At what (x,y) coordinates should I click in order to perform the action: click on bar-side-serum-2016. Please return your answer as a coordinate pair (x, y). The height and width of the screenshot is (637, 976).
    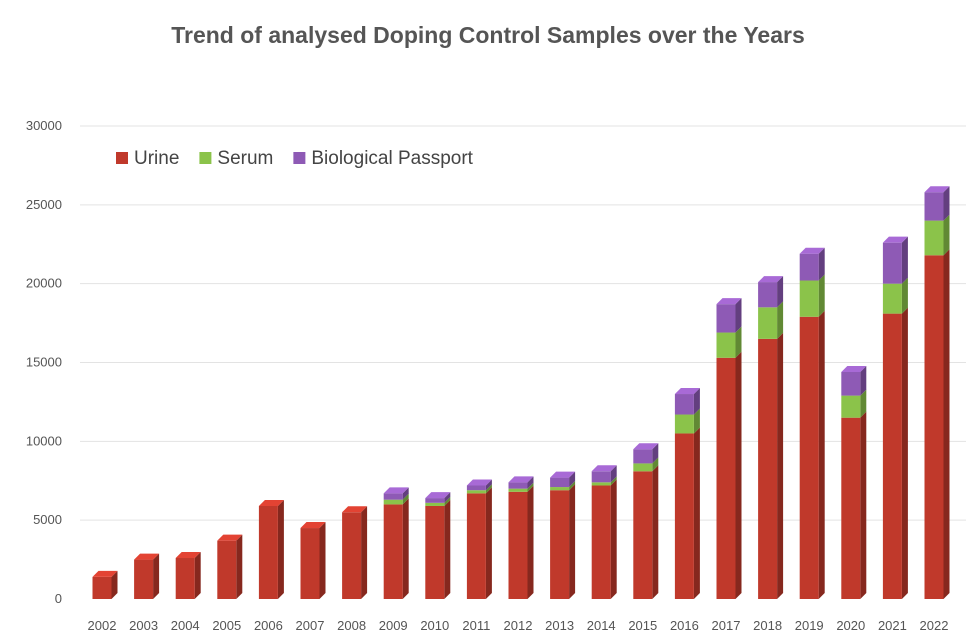
    Looking at the image, I should click on (696, 421).